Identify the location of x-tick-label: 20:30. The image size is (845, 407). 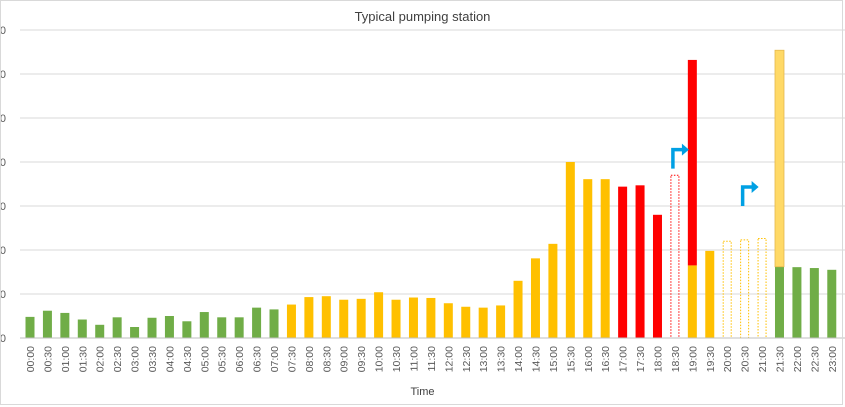
(746, 359).